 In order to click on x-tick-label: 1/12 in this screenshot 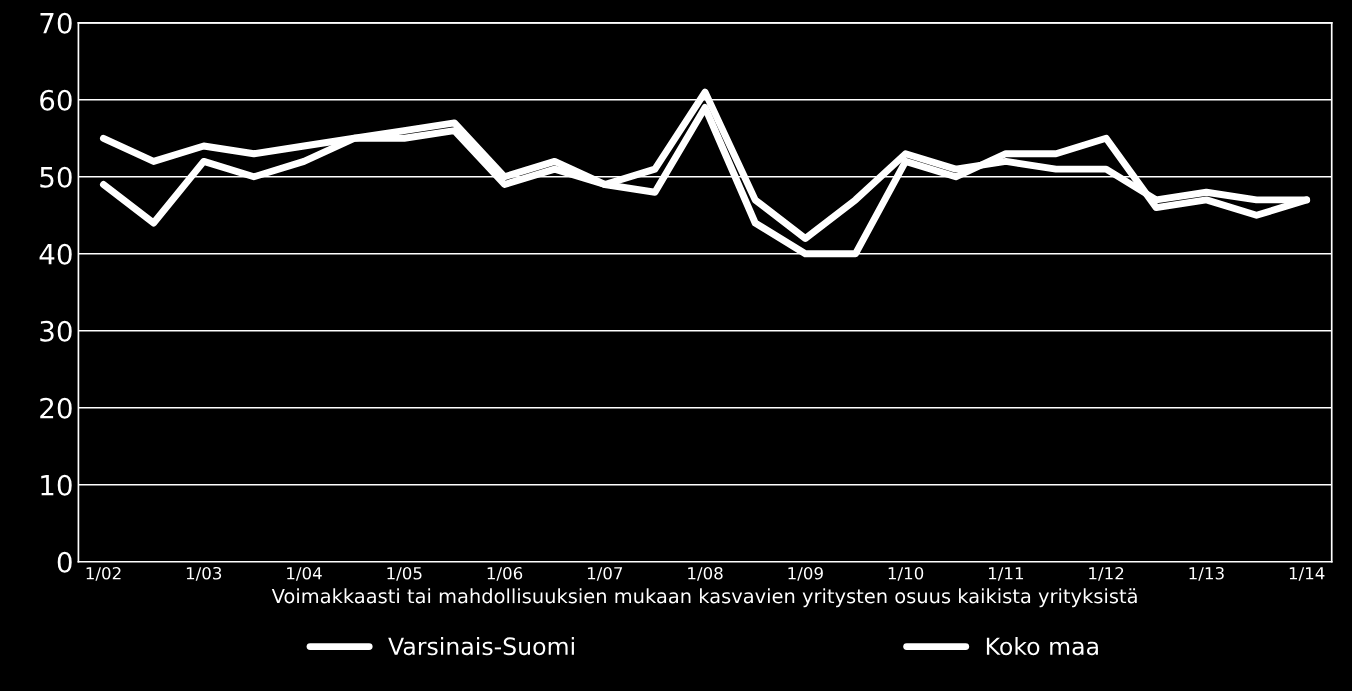, I will do `click(1106, 573)`.